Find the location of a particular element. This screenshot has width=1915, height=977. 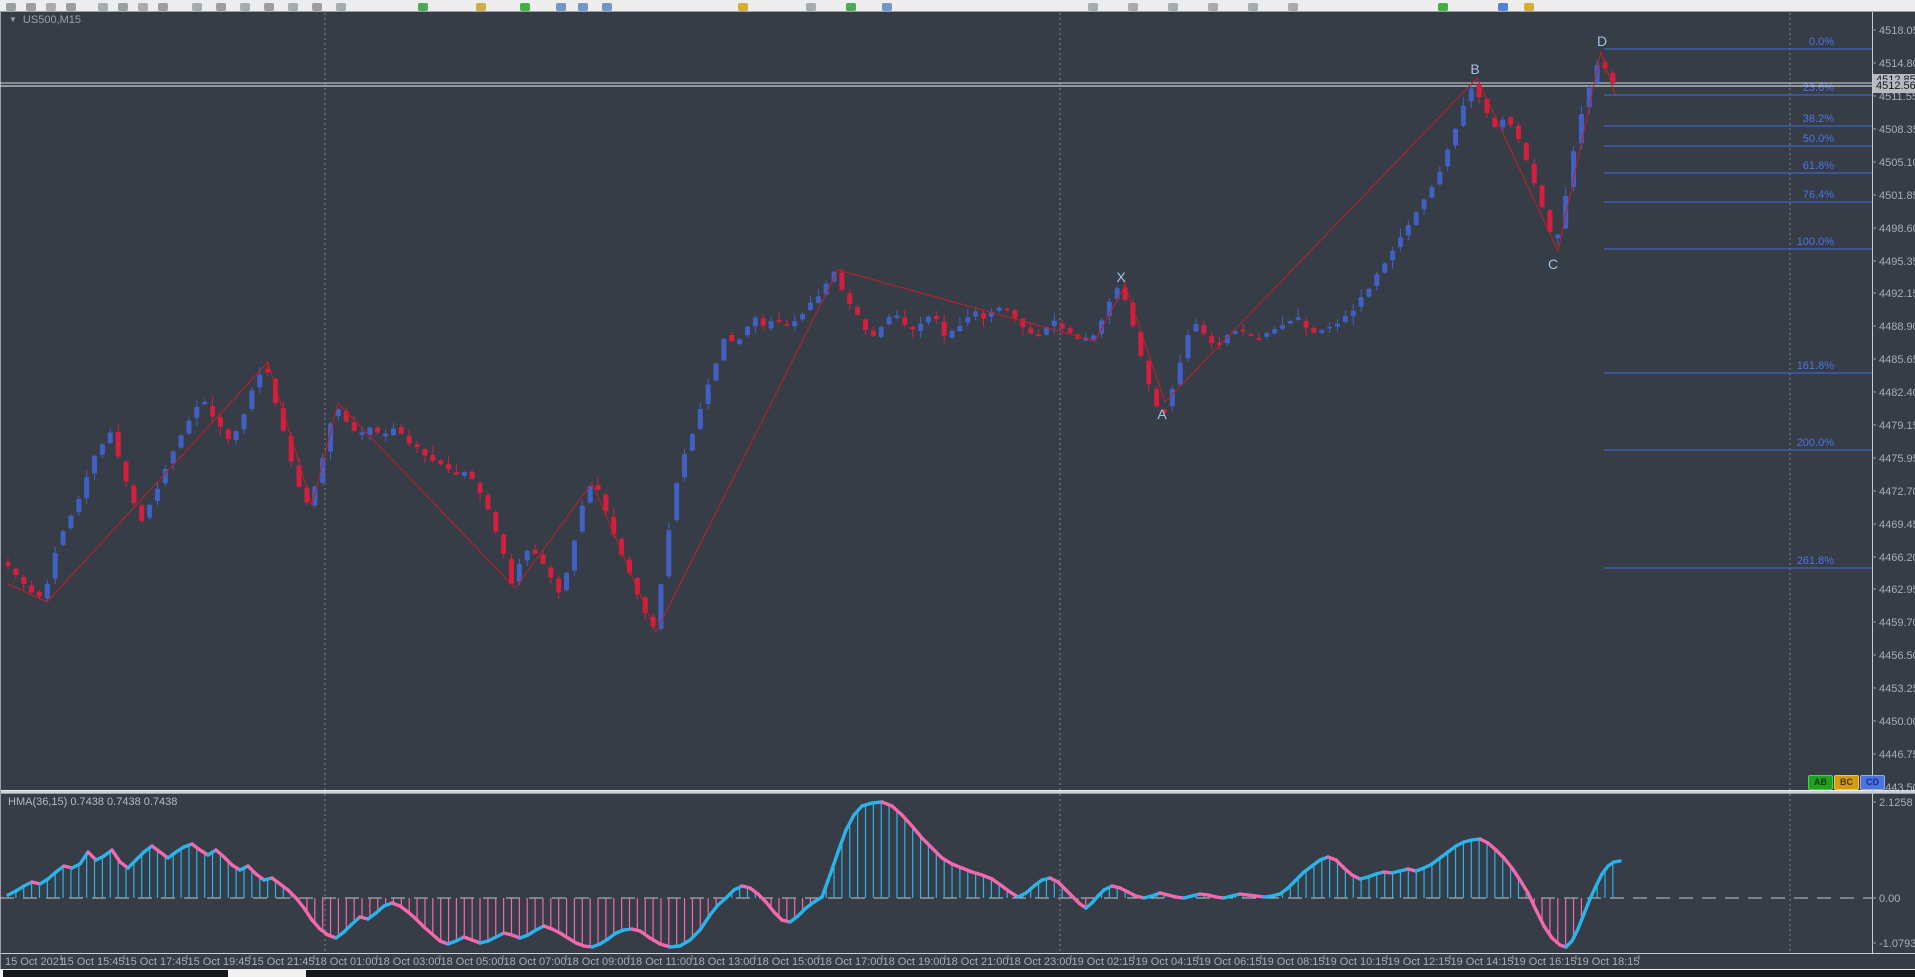

pattern-leg-bc-button: BC is located at coordinates (1846, 782).